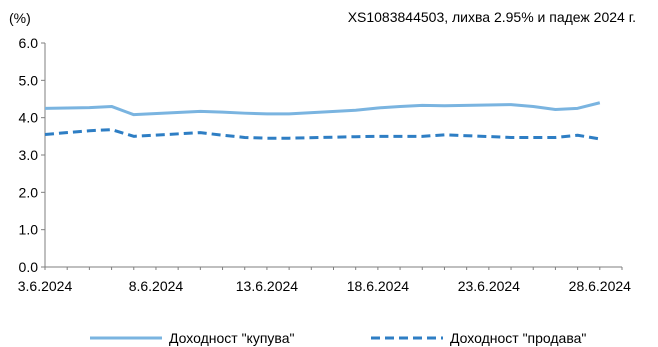 This screenshot has height=347, width=658. I want to click on series-line-sell-yield, so click(322, 134).